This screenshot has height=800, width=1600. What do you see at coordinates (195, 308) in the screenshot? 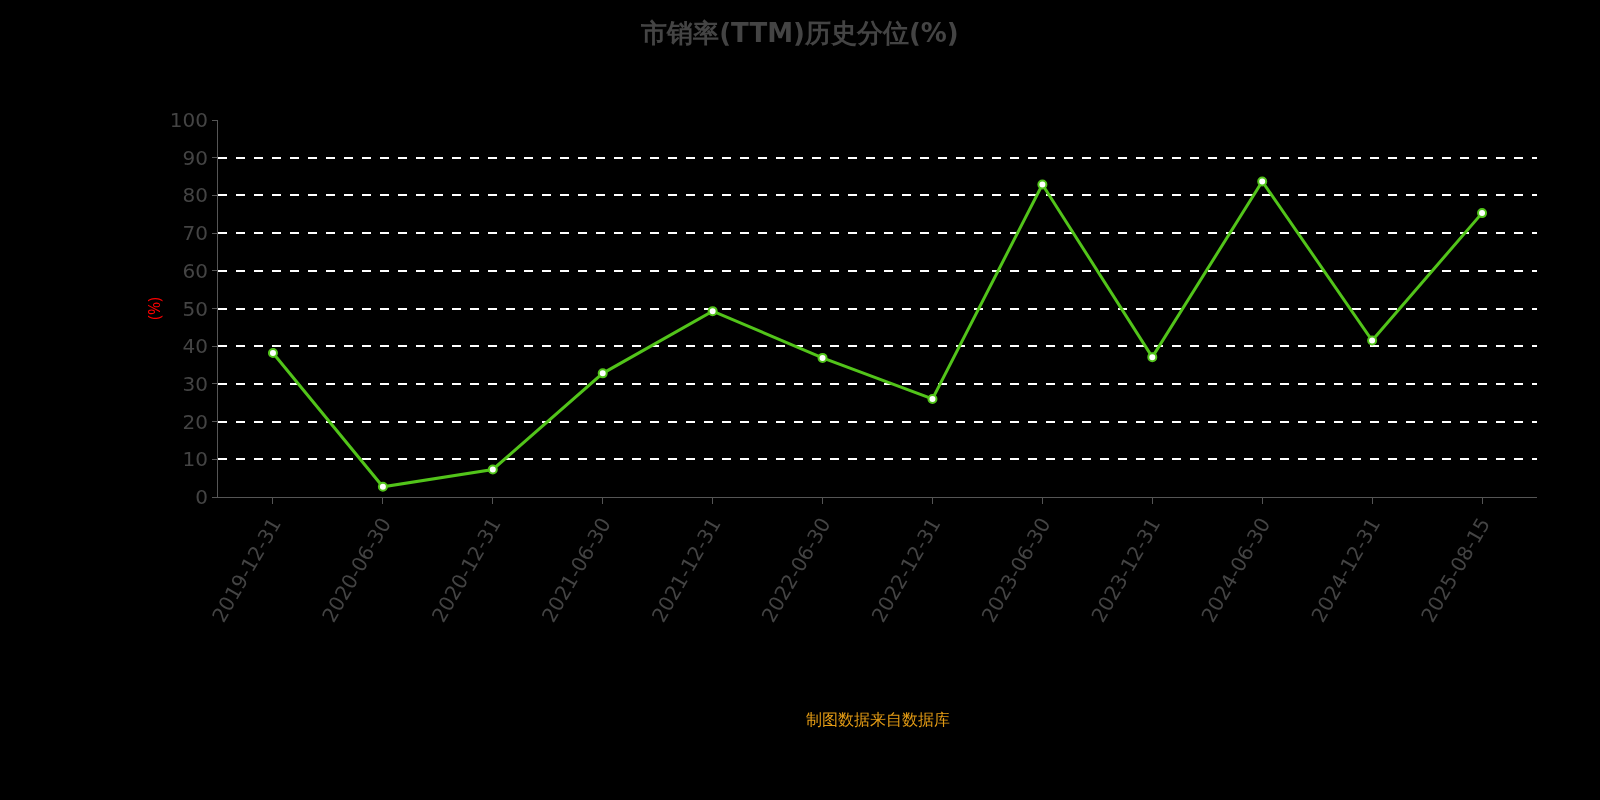
I see `y-tick-label: 50` at bounding box center [195, 308].